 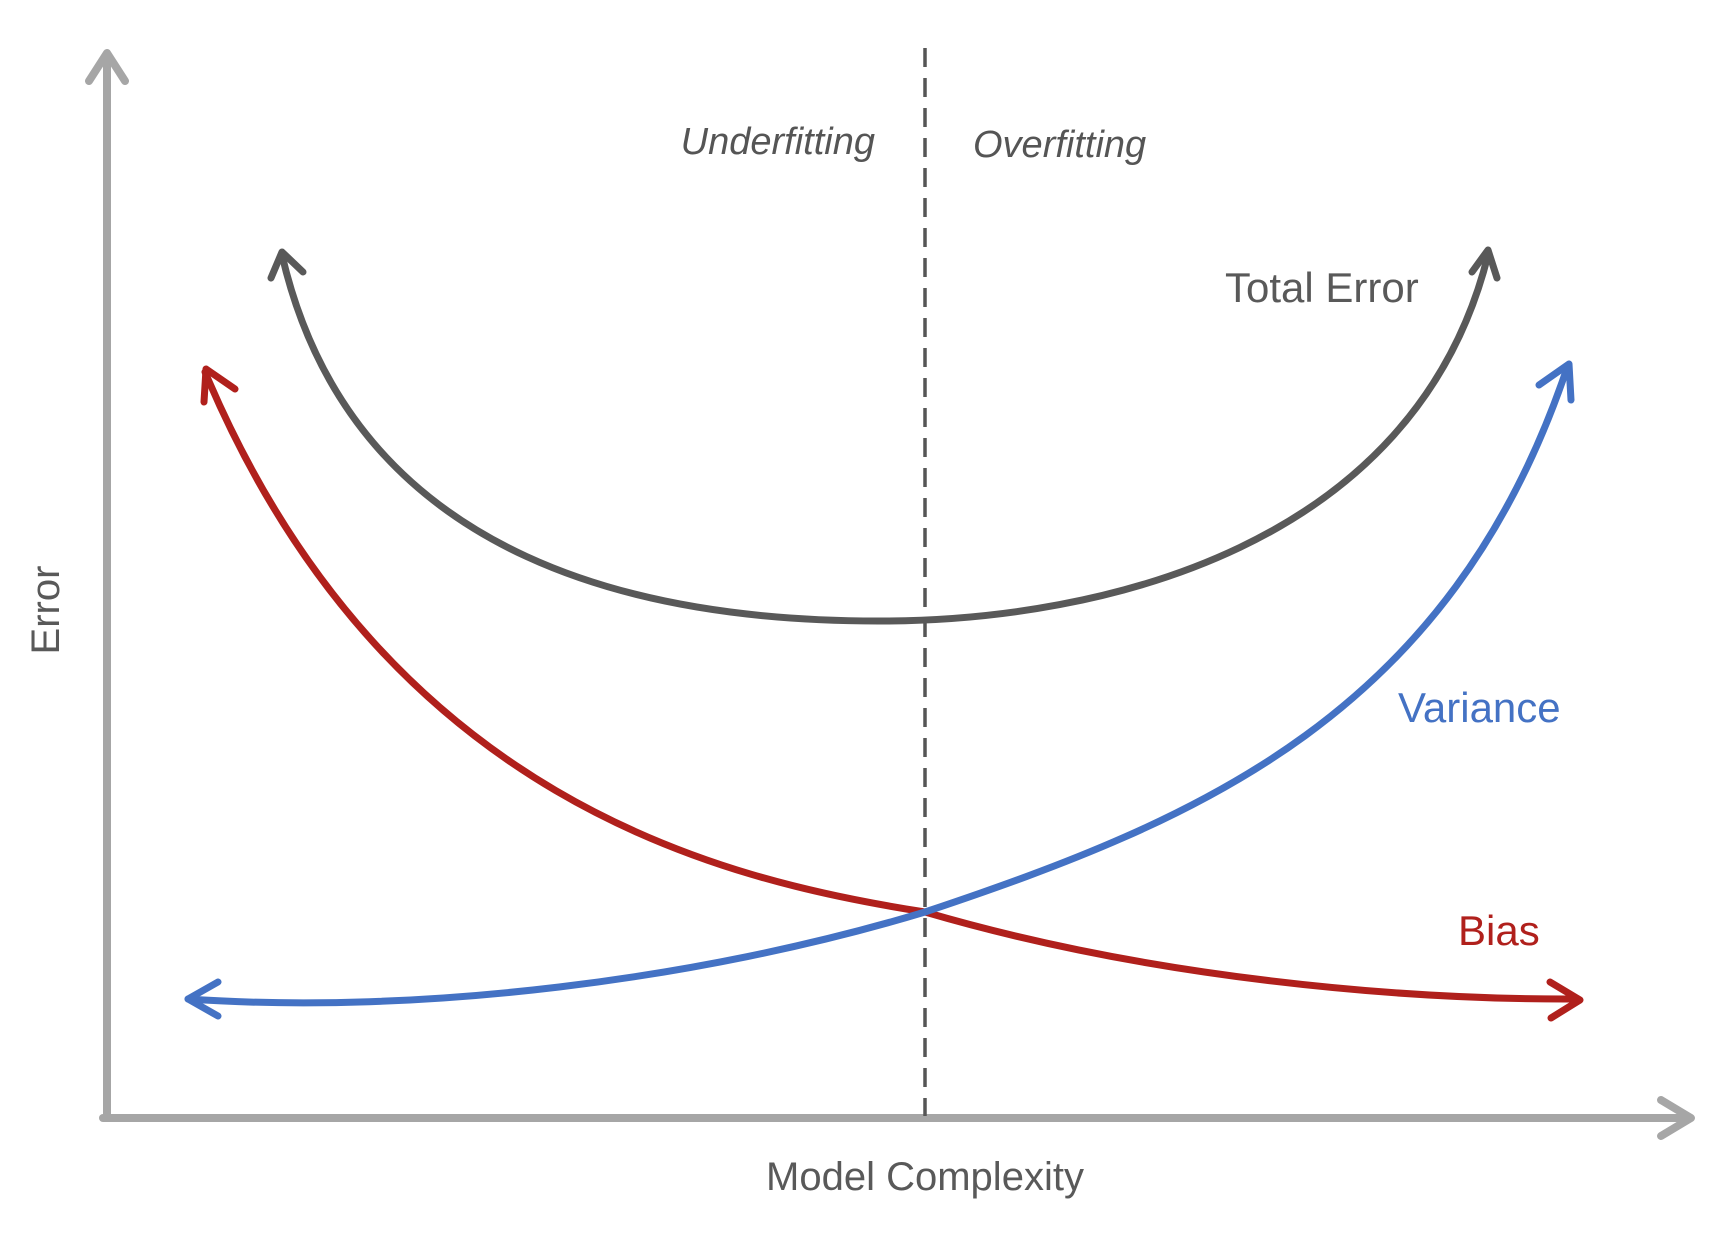 I want to click on variance-right-arrowhead, so click(x=1555, y=382).